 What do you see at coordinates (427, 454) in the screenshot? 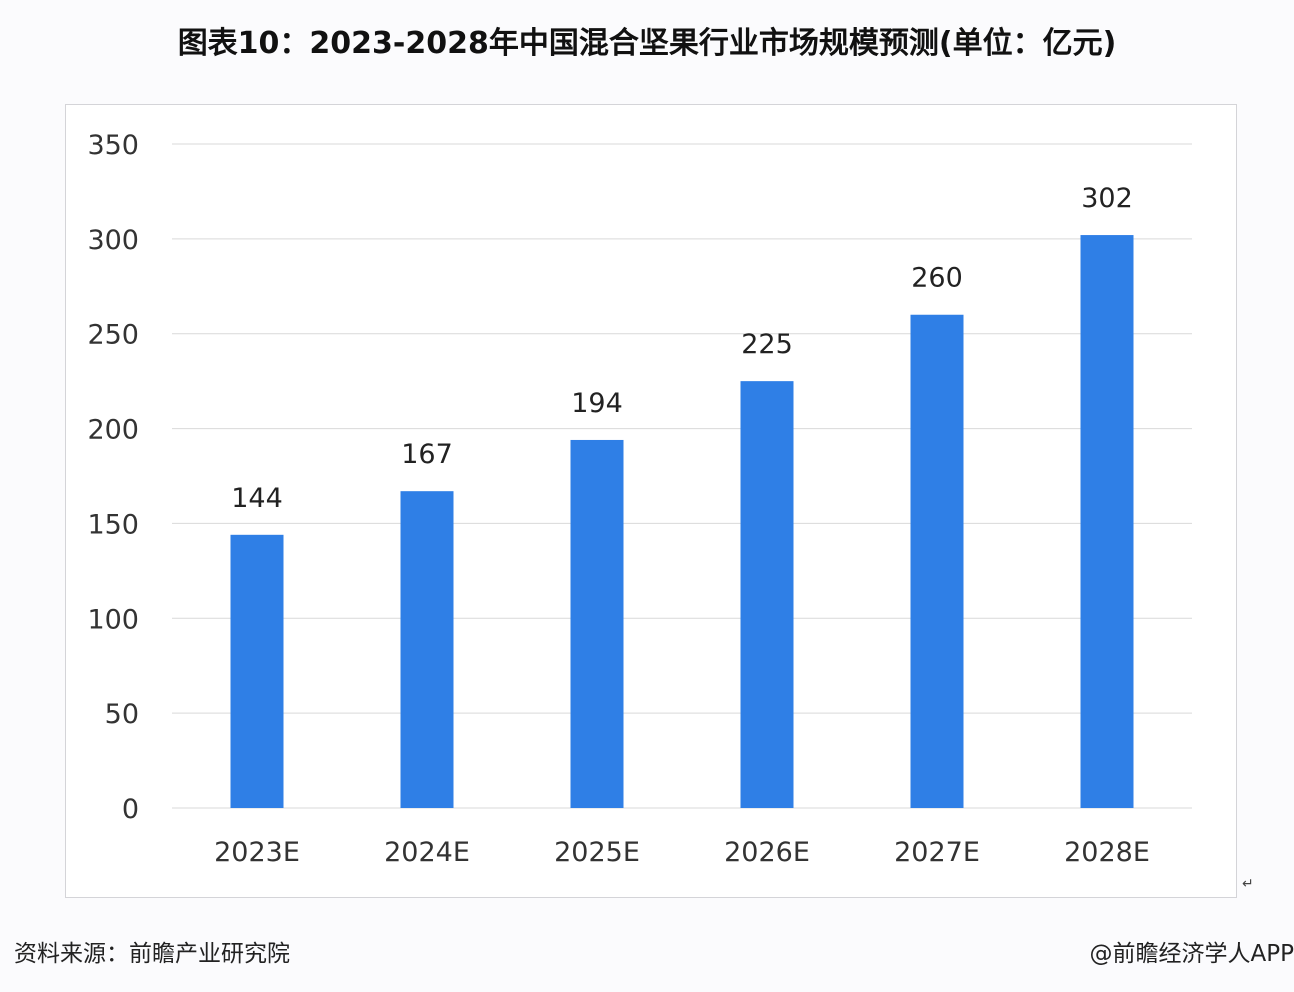
I see `data-label: 167` at bounding box center [427, 454].